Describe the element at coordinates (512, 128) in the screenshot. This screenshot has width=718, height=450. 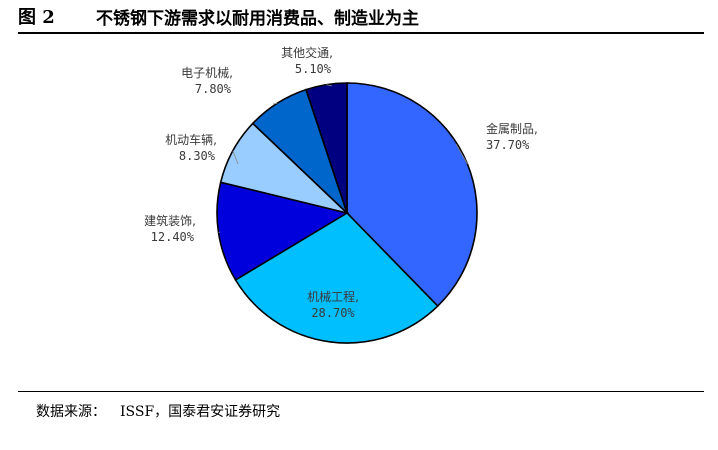
I see `slice-category-label: 金属制品,` at that location.